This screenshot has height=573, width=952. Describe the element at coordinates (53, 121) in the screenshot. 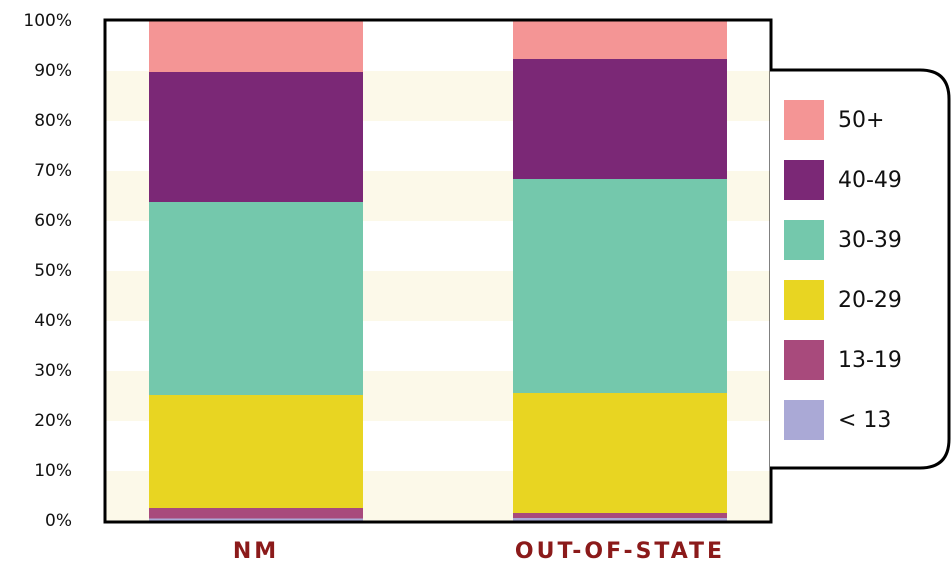

I see `y-tick-label: 80%` at that location.